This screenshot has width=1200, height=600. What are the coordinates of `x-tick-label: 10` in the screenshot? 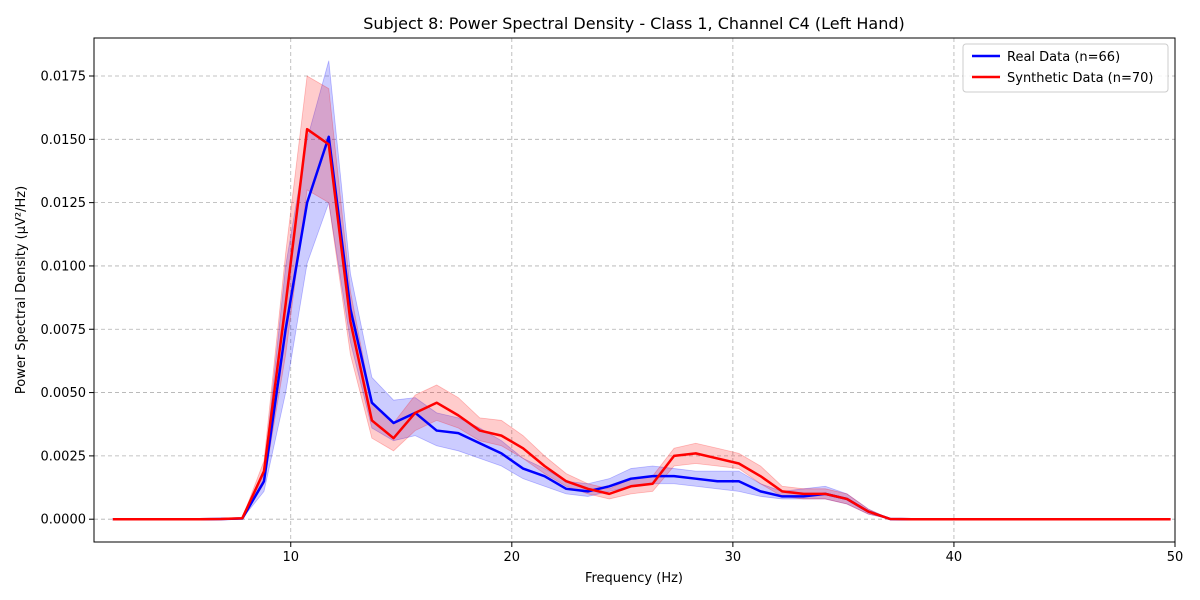 It's located at (290, 557).